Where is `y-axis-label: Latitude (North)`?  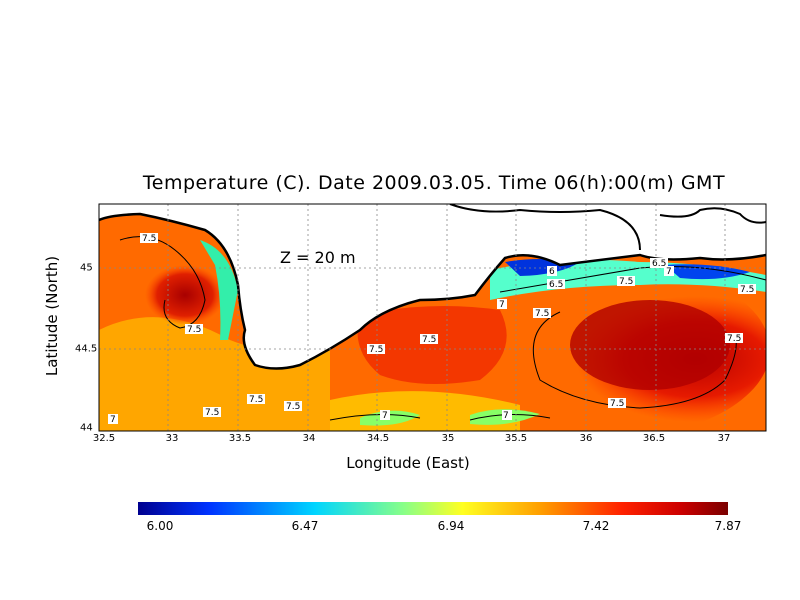
y-axis-label: Latitude (North) is located at coordinates (52, 316).